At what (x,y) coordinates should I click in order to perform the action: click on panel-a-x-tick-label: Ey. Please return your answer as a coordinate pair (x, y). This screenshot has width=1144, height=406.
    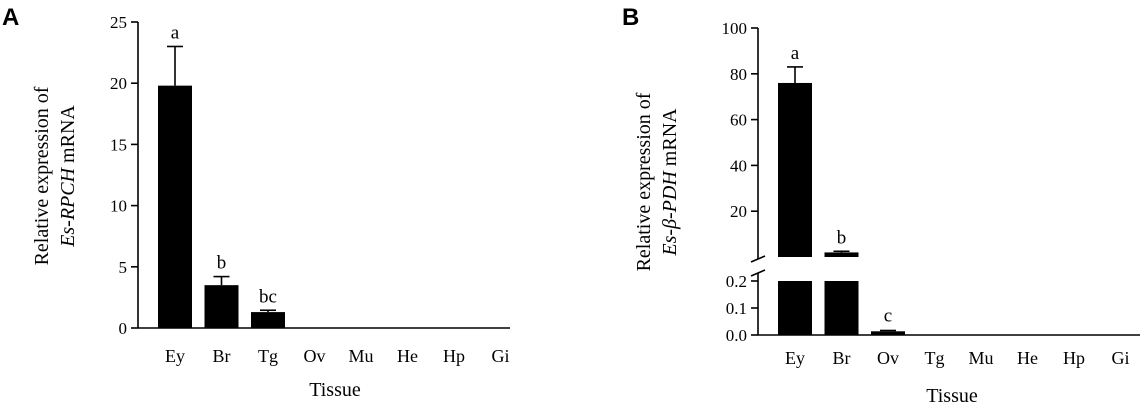
    Looking at the image, I should click on (175, 356).